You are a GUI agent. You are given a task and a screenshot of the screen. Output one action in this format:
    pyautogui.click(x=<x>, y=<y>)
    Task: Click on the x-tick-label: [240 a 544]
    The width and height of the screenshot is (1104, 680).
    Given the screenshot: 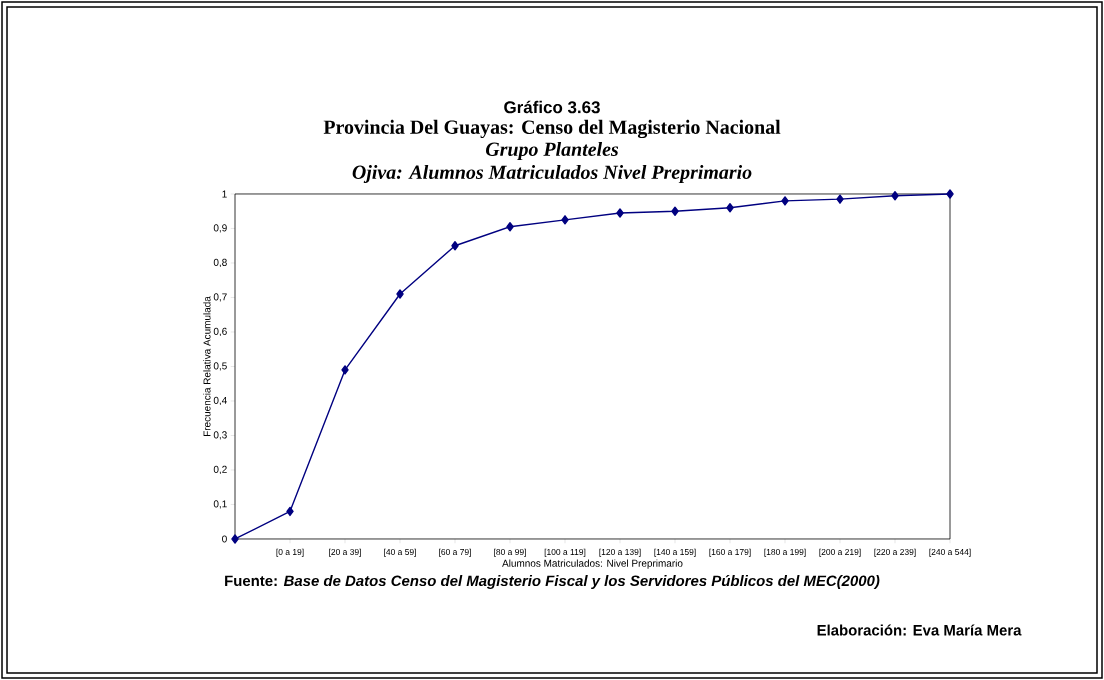 What is the action you would take?
    pyautogui.click(x=950, y=552)
    